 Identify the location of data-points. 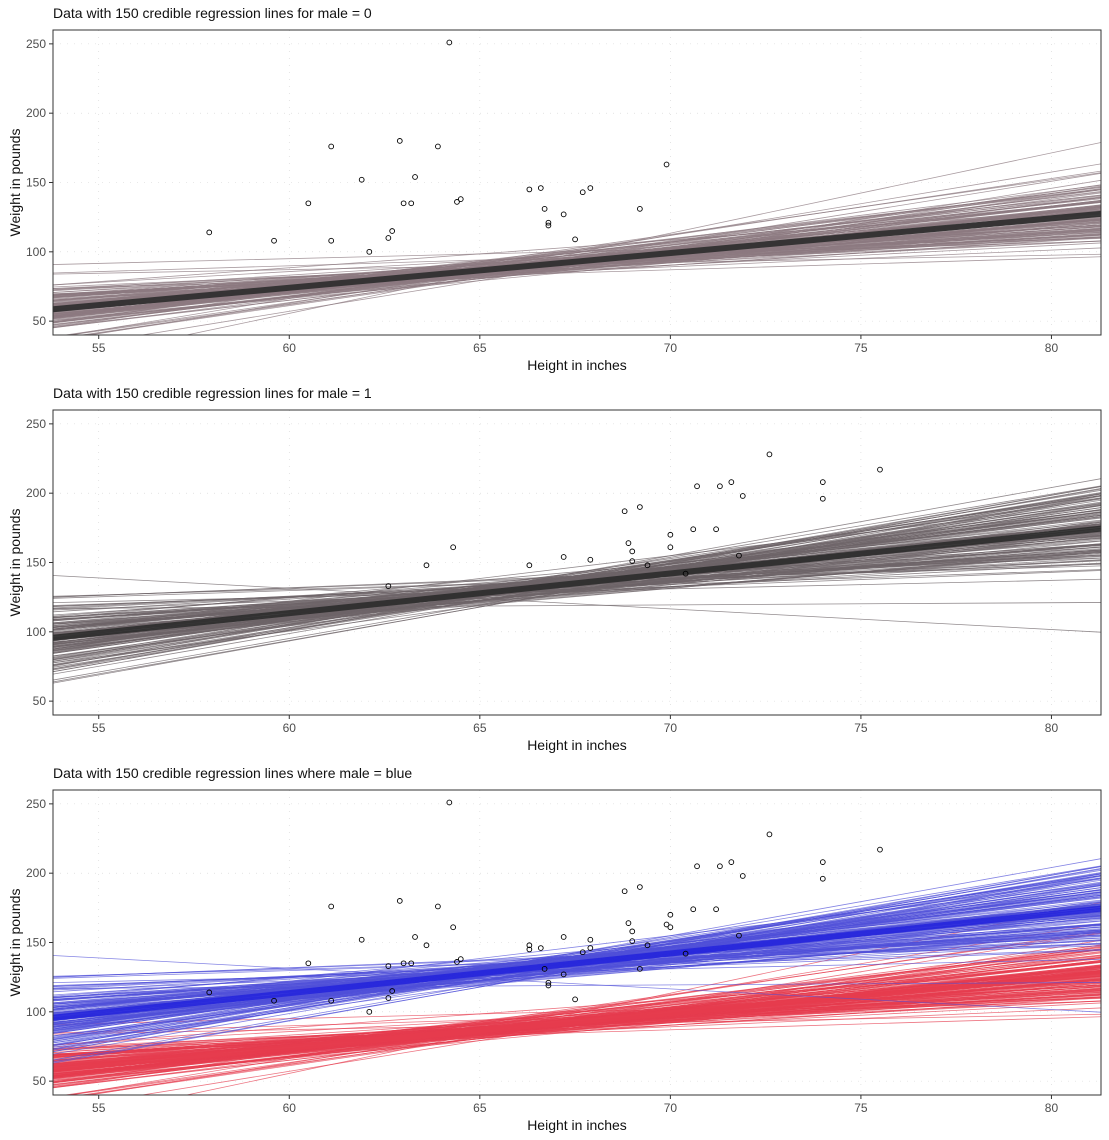
(634, 520).